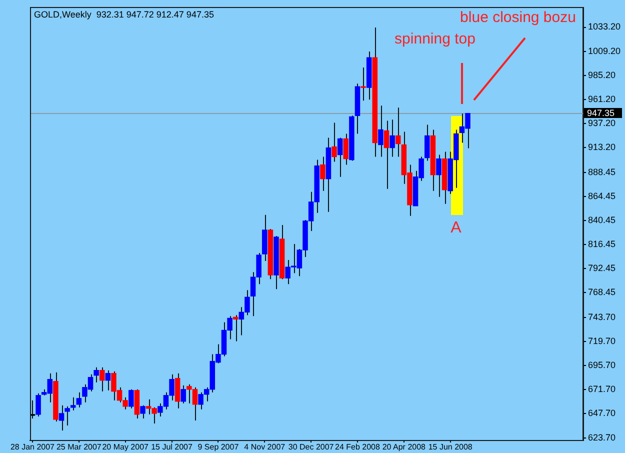 The width and height of the screenshot is (625, 453). What do you see at coordinates (601, 113) in the screenshot?
I see `ref-line-label: 947.35` at bounding box center [601, 113].